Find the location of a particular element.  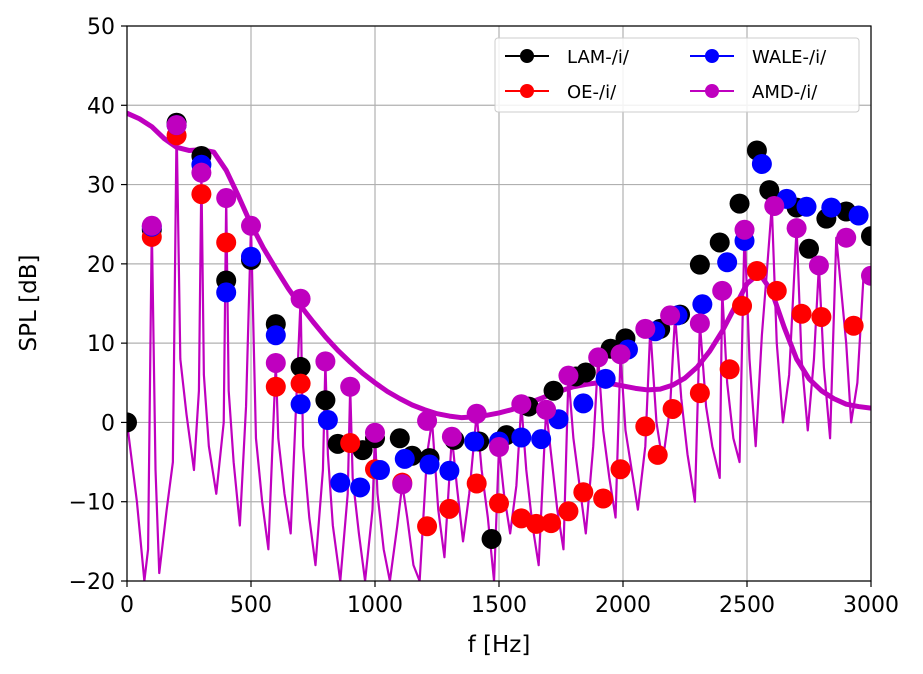

legend-entry-lam: LAM-/i/ is located at coordinates (567, 57).